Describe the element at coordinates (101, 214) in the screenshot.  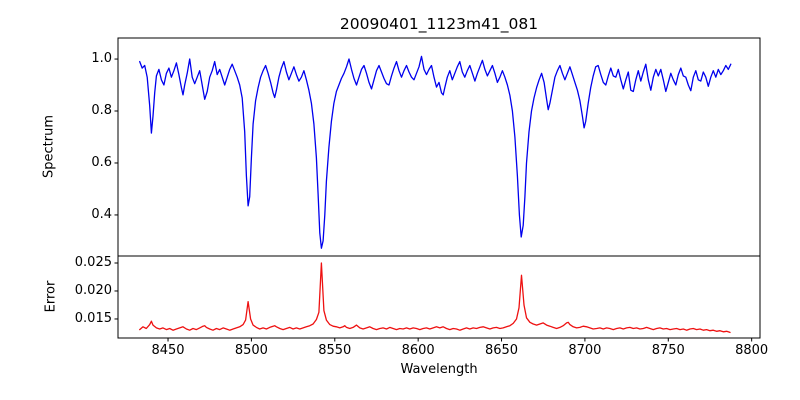
I see `y-tick-label: 0.4` at that location.